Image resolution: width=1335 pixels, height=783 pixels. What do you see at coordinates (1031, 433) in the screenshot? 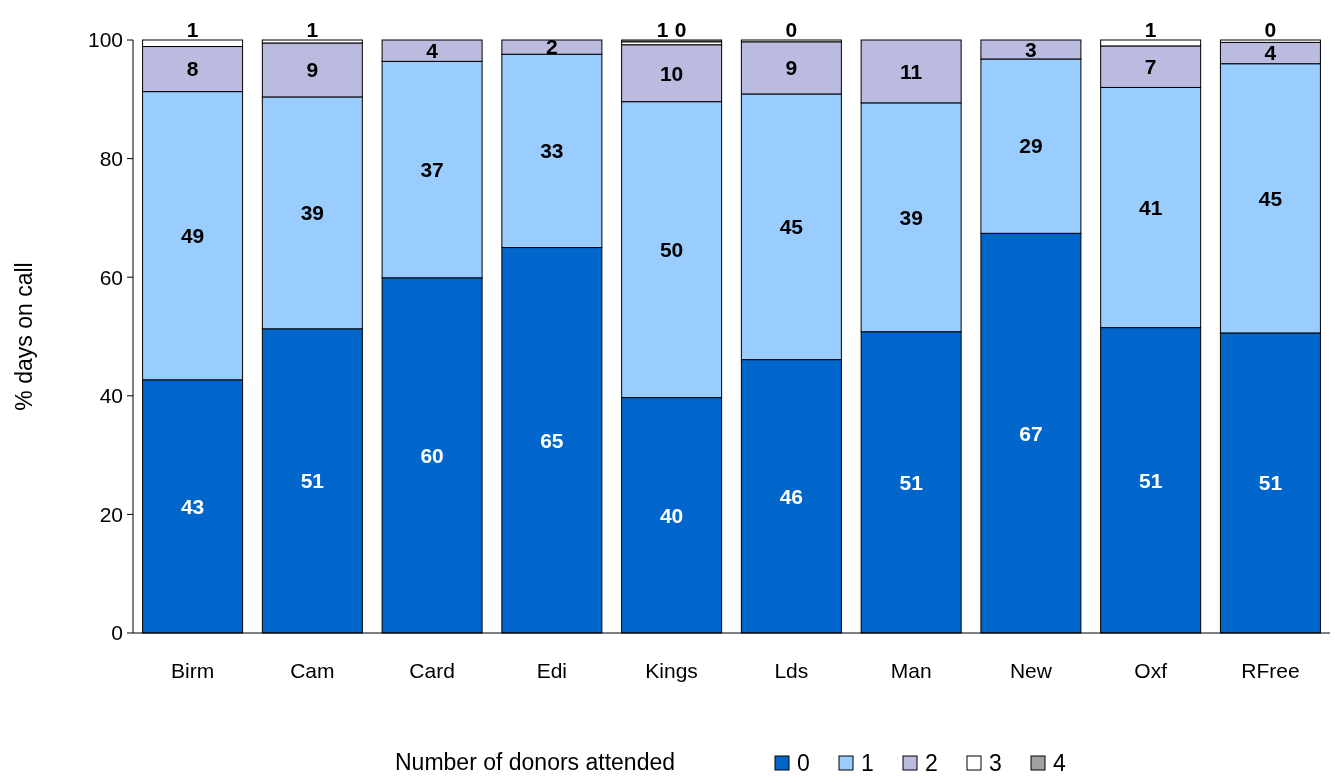
I see `data-label: 67` at bounding box center [1031, 433].